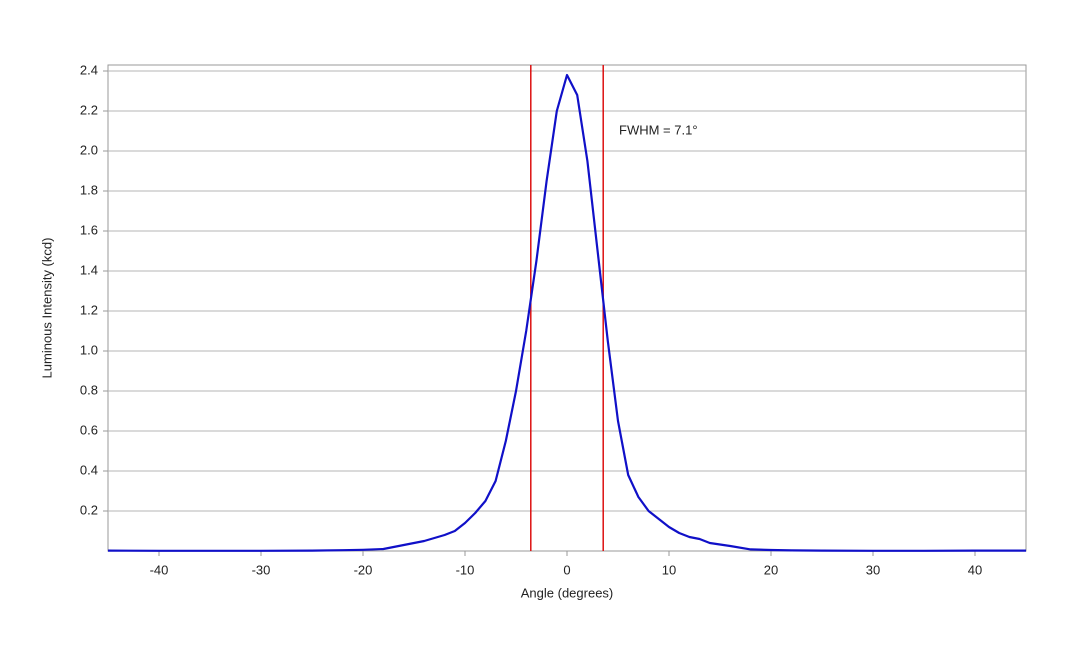  Describe the element at coordinates (89, 429) in the screenshot. I see `y-tick-label: 0.6` at that location.